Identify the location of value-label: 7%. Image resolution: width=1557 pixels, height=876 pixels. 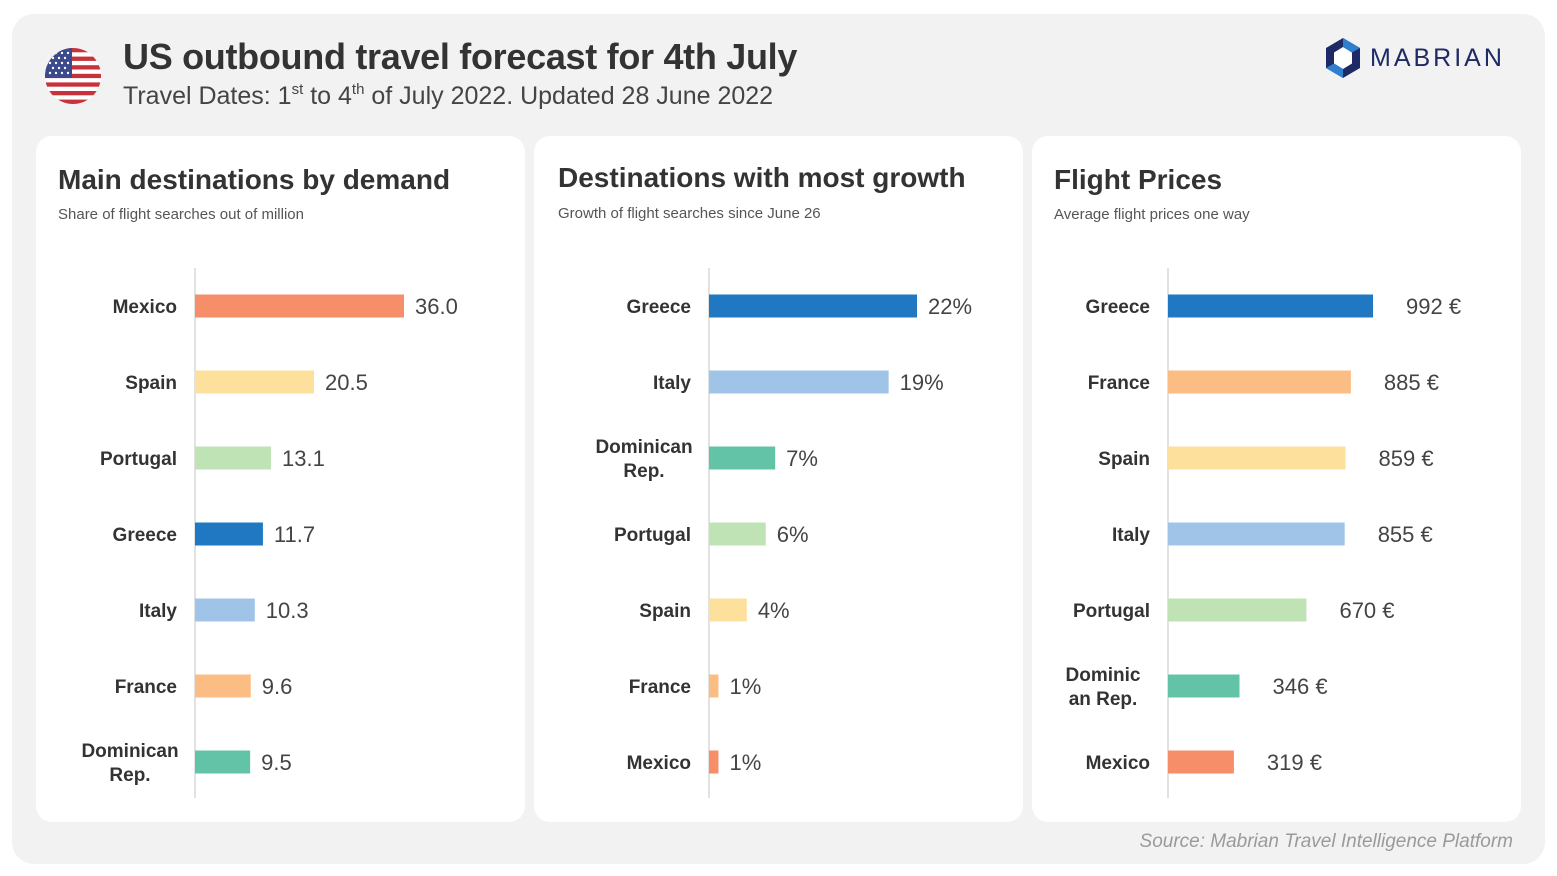
(802, 458).